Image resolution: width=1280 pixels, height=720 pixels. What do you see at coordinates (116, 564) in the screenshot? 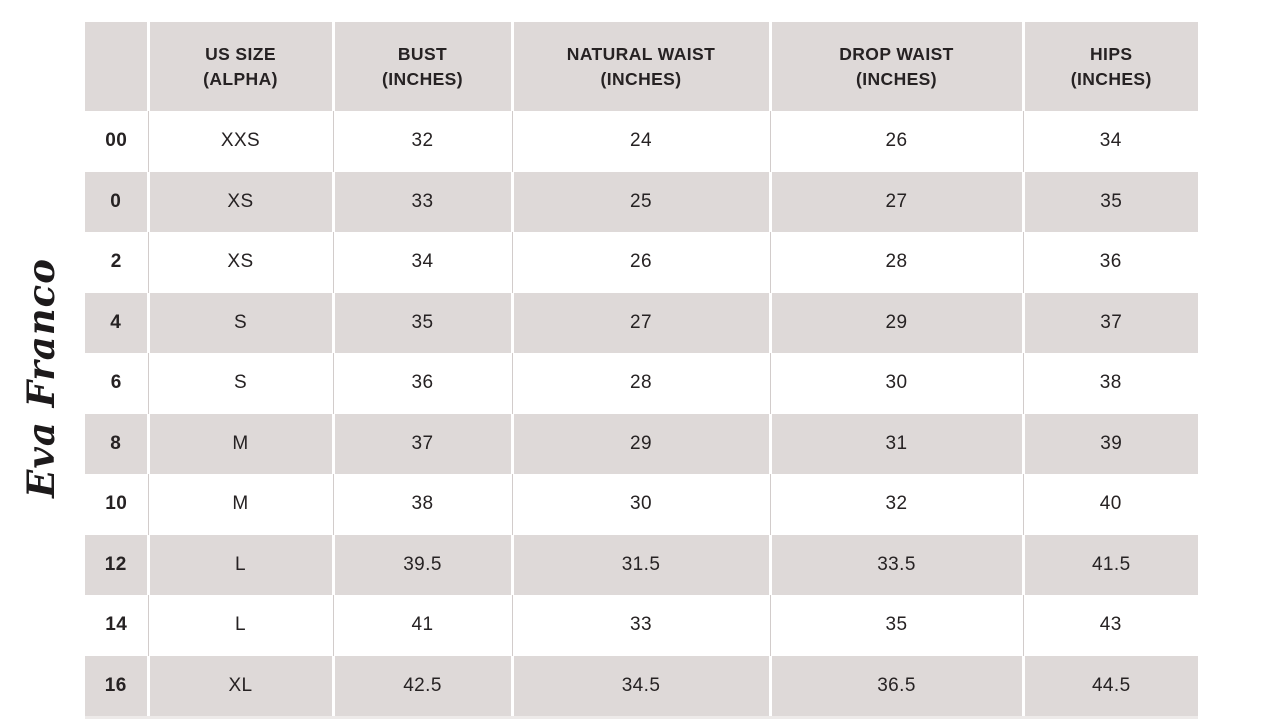
I see `cell-us-size: 12` at bounding box center [116, 564].